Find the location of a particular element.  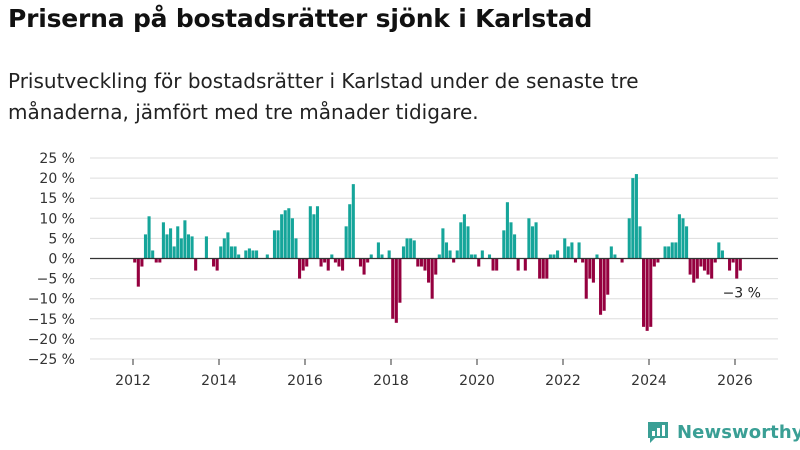

y-tick-label: 25 % is located at coordinates (57, 159).